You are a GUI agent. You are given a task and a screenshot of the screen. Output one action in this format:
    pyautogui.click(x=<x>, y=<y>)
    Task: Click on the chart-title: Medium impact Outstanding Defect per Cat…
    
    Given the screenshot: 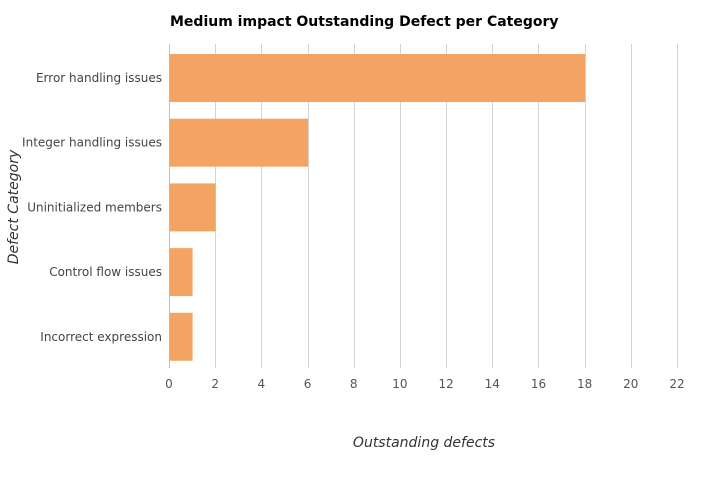 What is the action you would take?
    pyautogui.click(x=364, y=22)
    